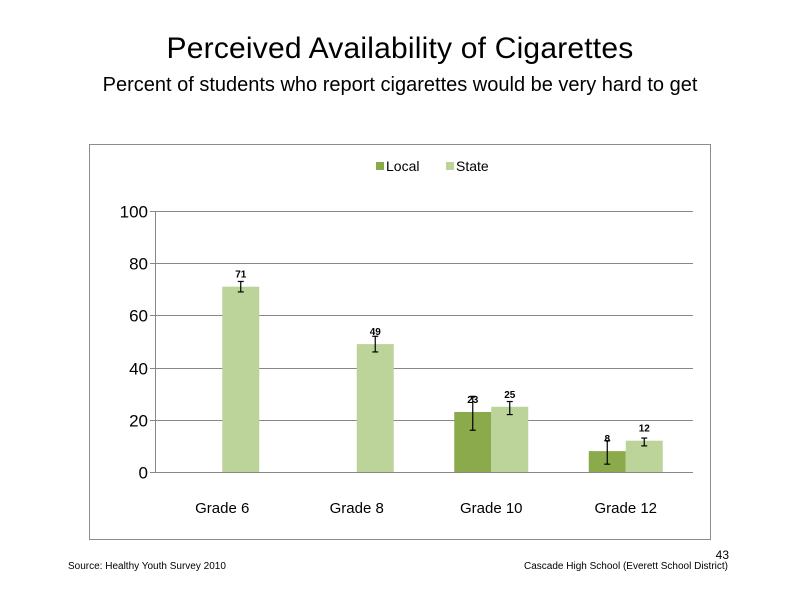  Describe the element at coordinates (138, 343) in the screenshot. I see `y-axis: 0 20 40 60 80 100` at that location.